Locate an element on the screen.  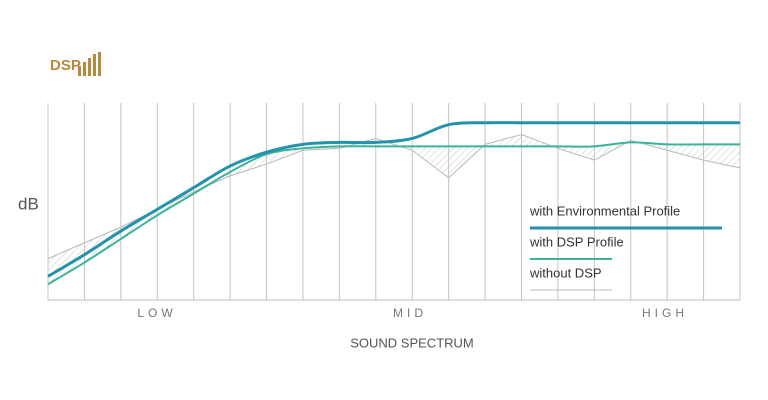
y-axis-label: dB is located at coordinates (28, 203).